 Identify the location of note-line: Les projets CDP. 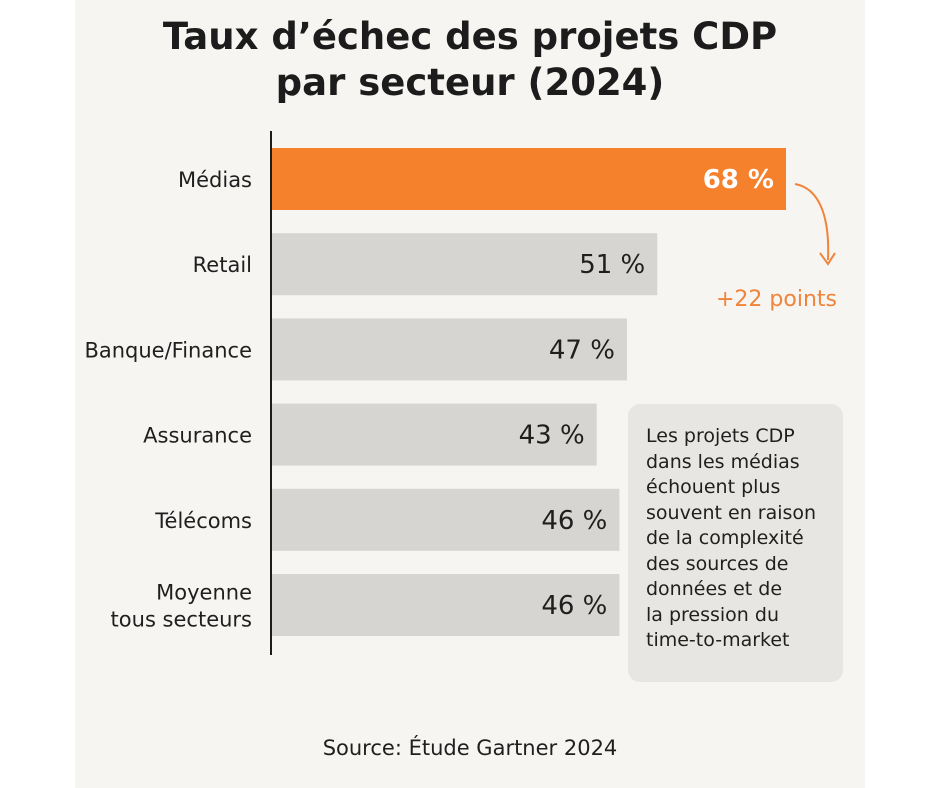
(720, 436).